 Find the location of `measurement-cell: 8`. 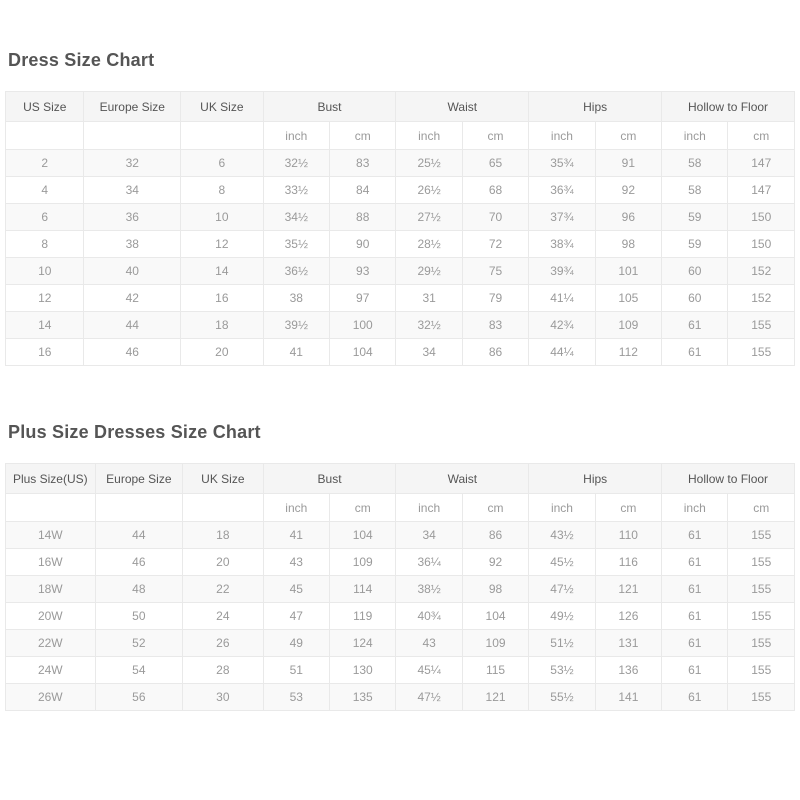

measurement-cell: 8 is located at coordinates (222, 190).